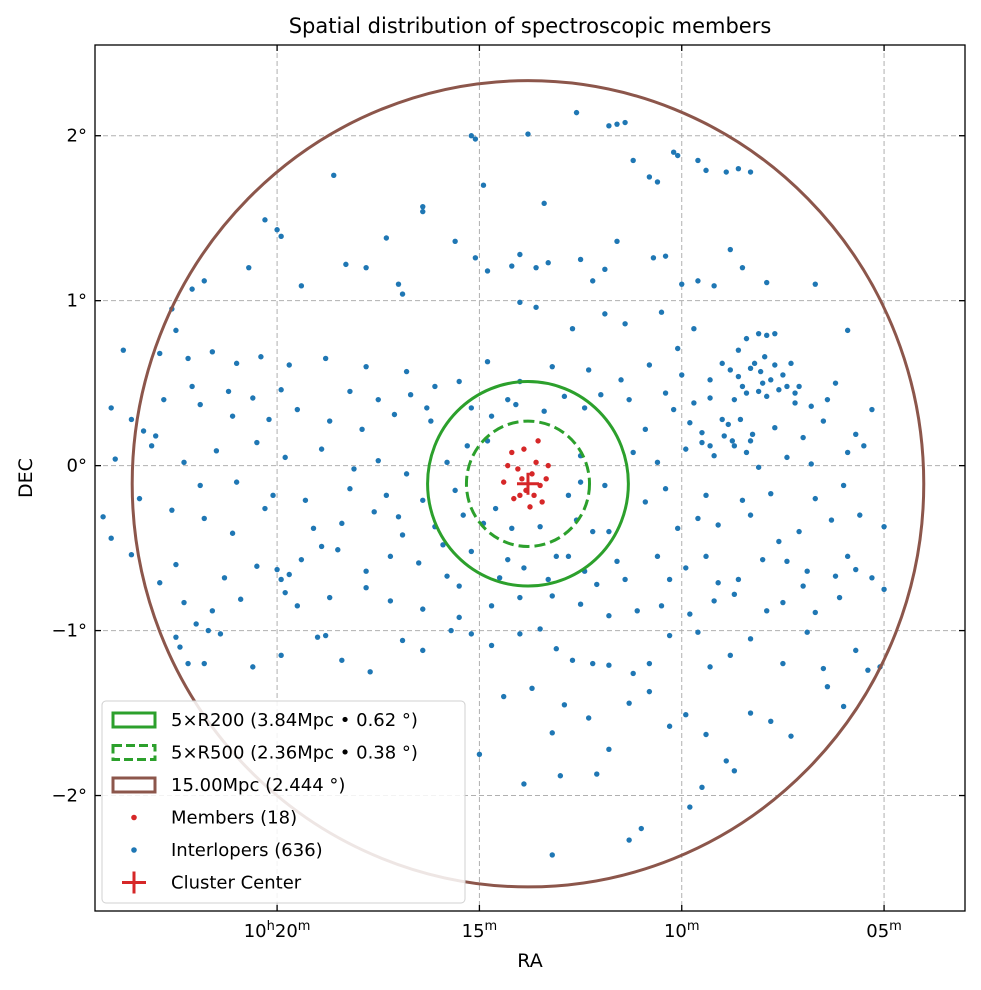 This screenshot has width=981, height=990. I want to click on legend-swatch, so click(134, 817).